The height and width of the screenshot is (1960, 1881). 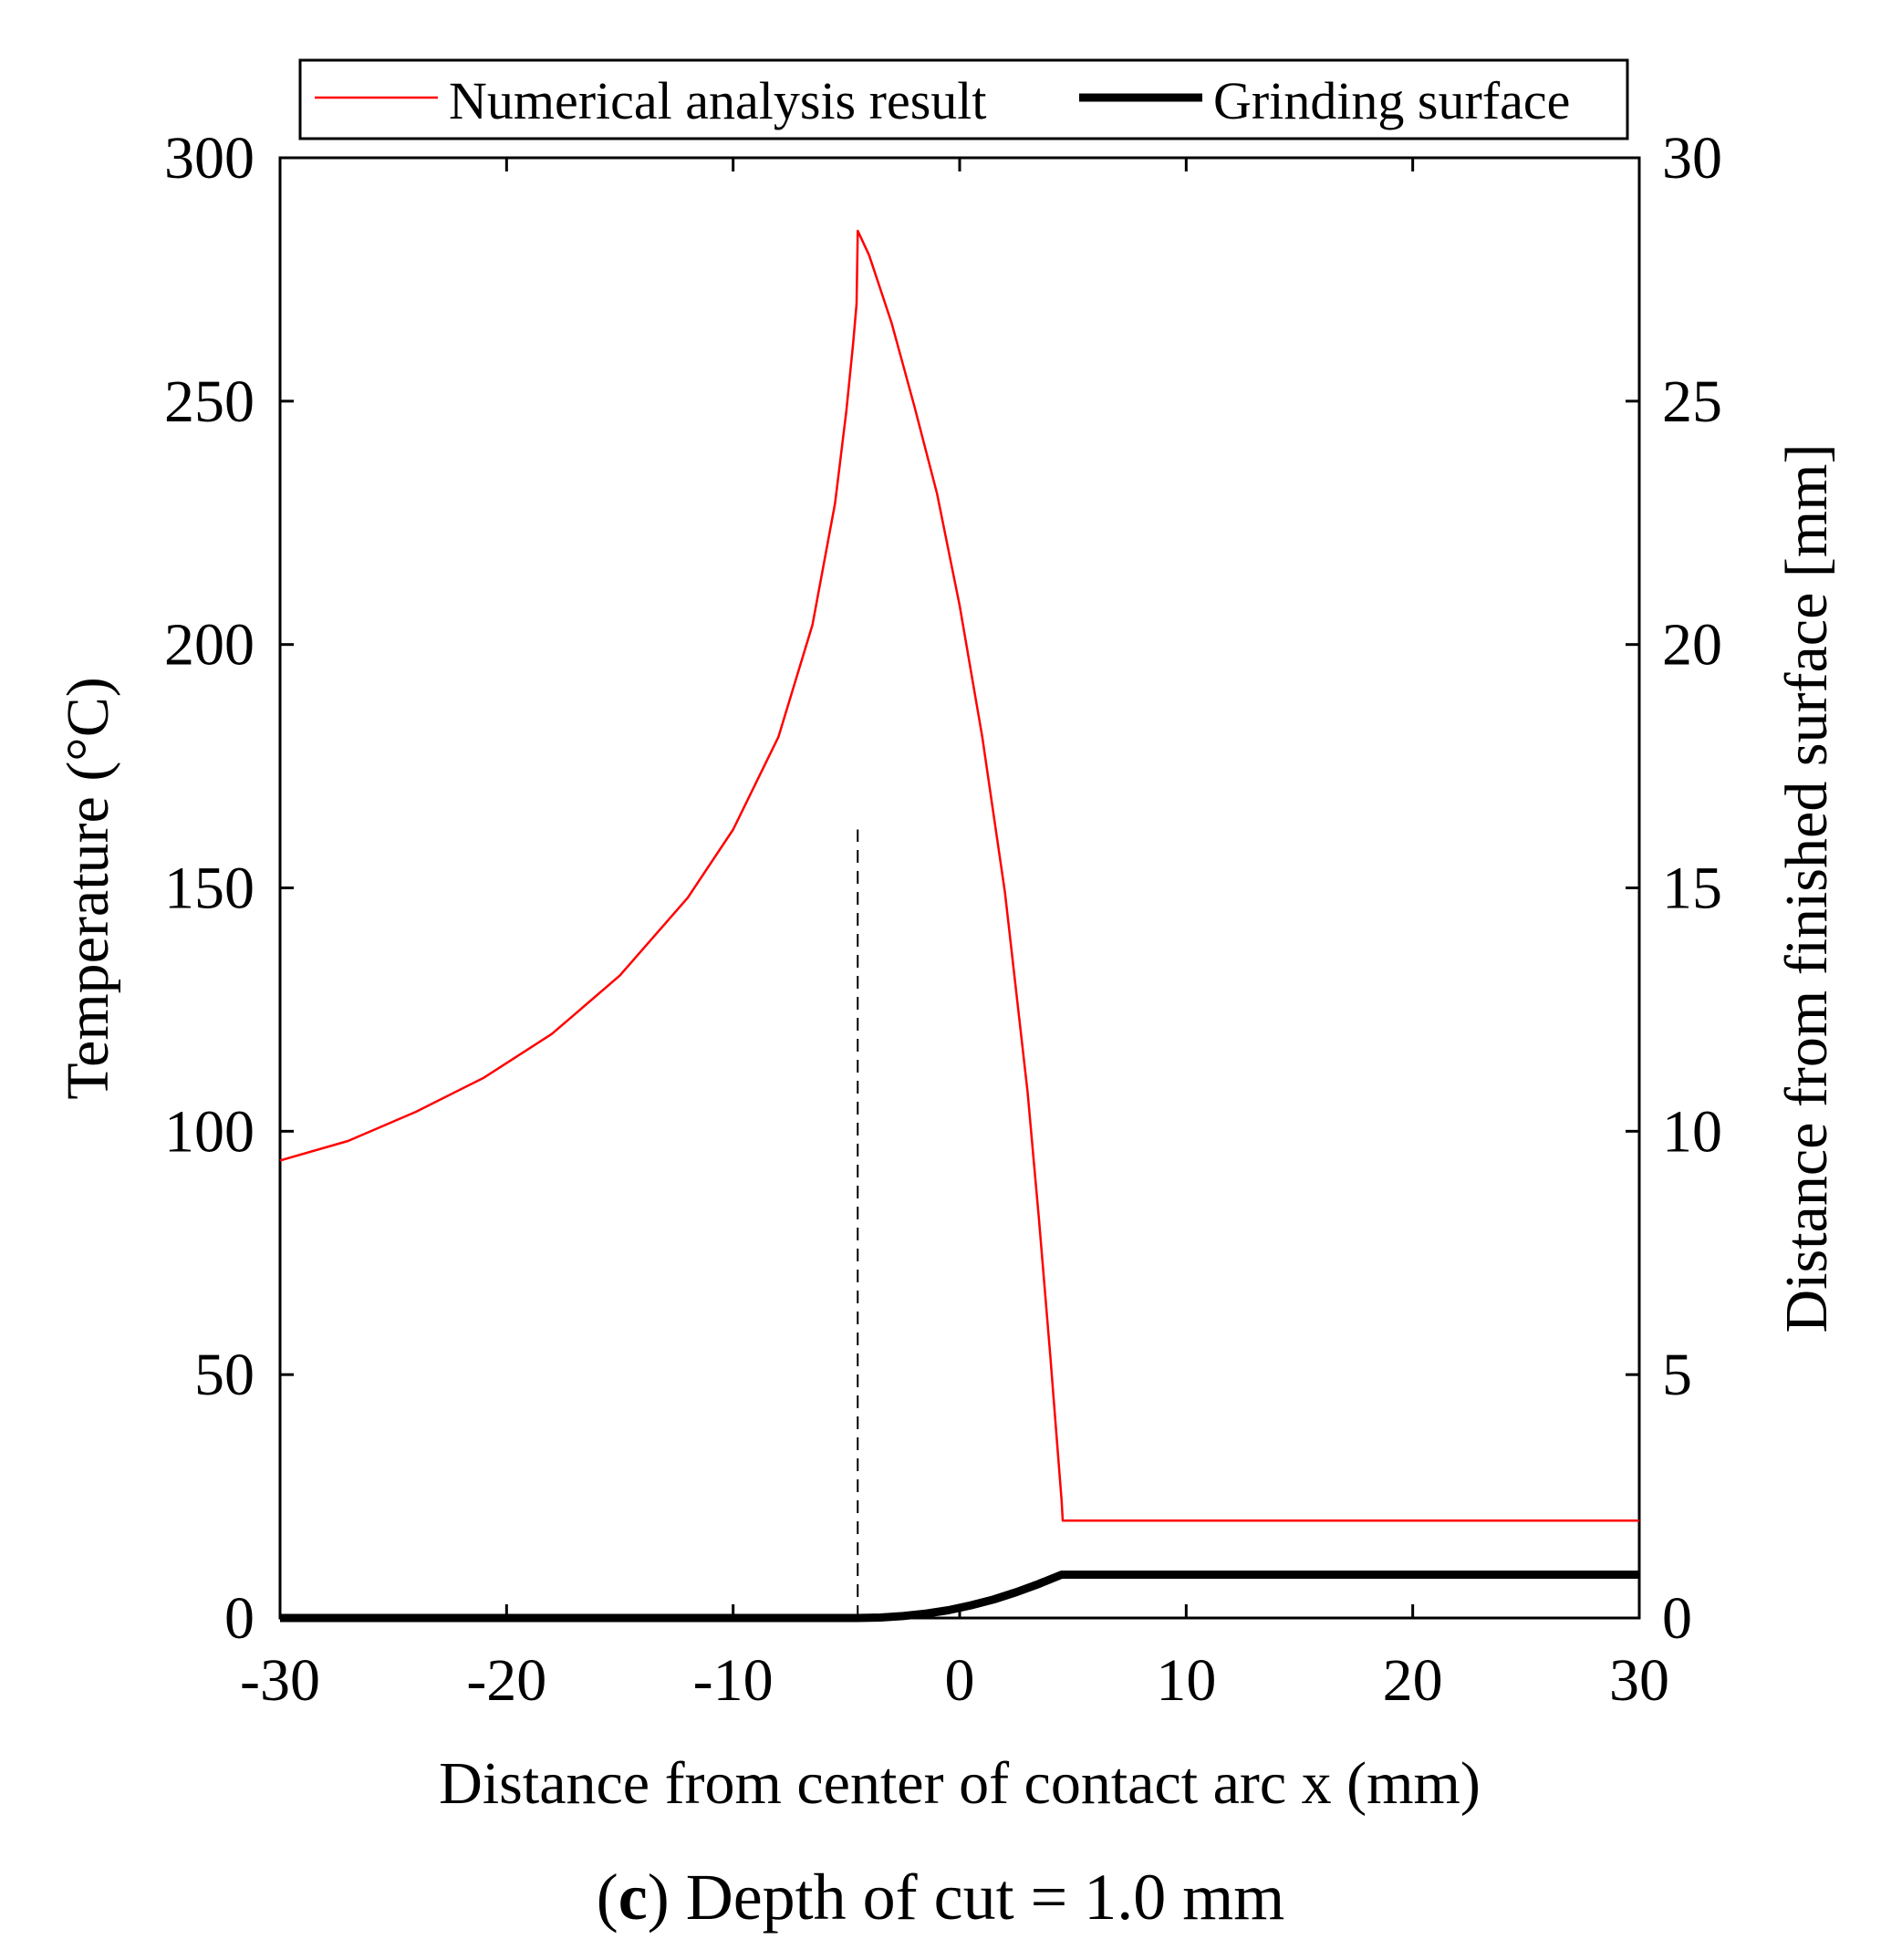 I want to click on caption-close-paren: ), so click(x=659, y=1898).